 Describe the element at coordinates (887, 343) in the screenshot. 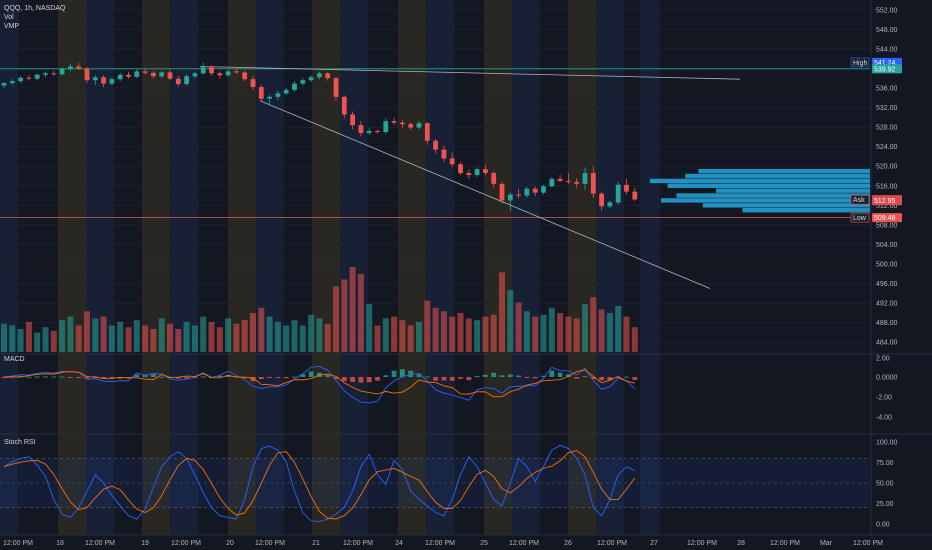

I see `price-tick-label: 484.00` at that location.